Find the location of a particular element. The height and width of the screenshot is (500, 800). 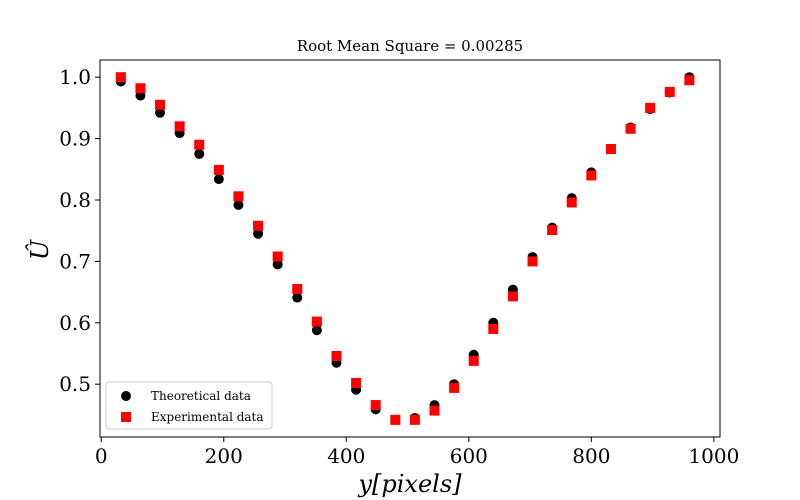

y-tick-label: 0.8 is located at coordinates (75, 200).